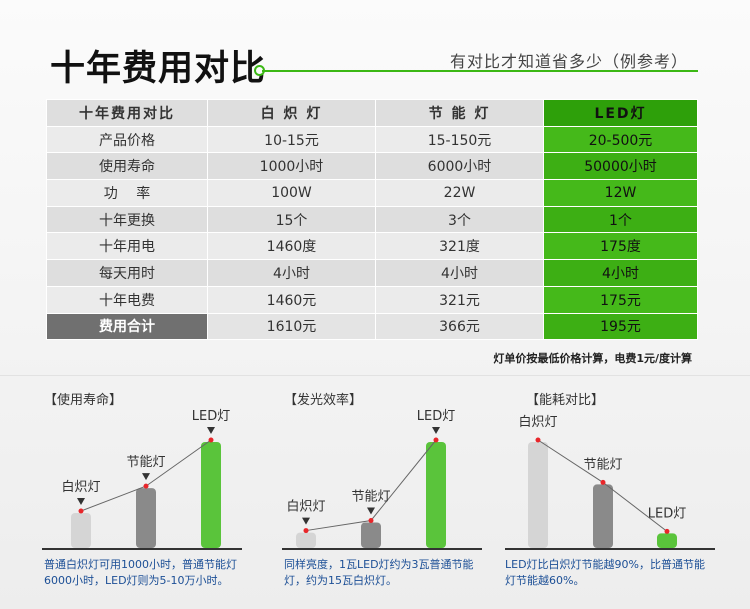  What do you see at coordinates (459, 246) in the screenshot?
I see `table-cell: 321度` at bounding box center [459, 246].